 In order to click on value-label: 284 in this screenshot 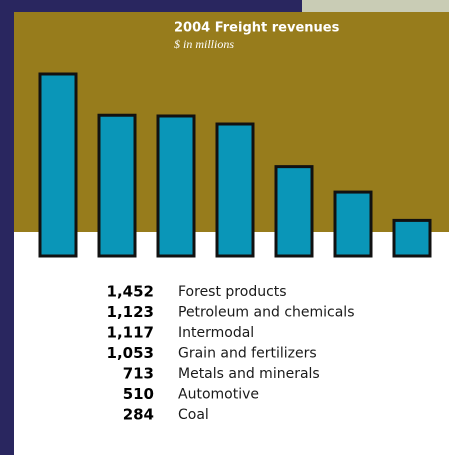, I will do `click(138, 415)`.